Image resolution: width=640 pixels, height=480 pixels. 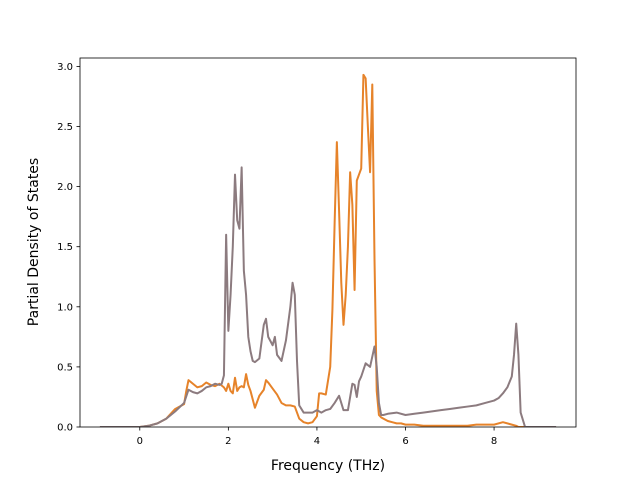 What do you see at coordinates (65, 367) in the screenshot?
I see `y-tick-label: 0.5` at bounding box center [65, 367].